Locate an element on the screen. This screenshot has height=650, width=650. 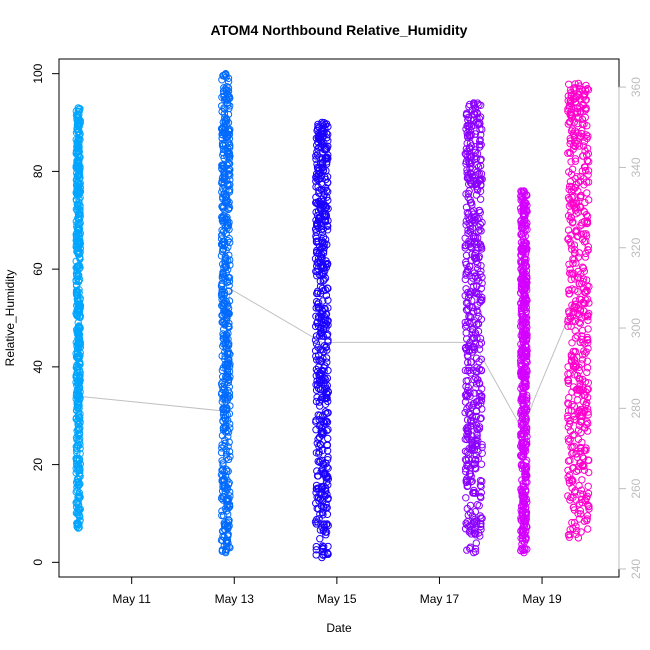
y2-tick-label: 320 is located at coordinates (636, 247).